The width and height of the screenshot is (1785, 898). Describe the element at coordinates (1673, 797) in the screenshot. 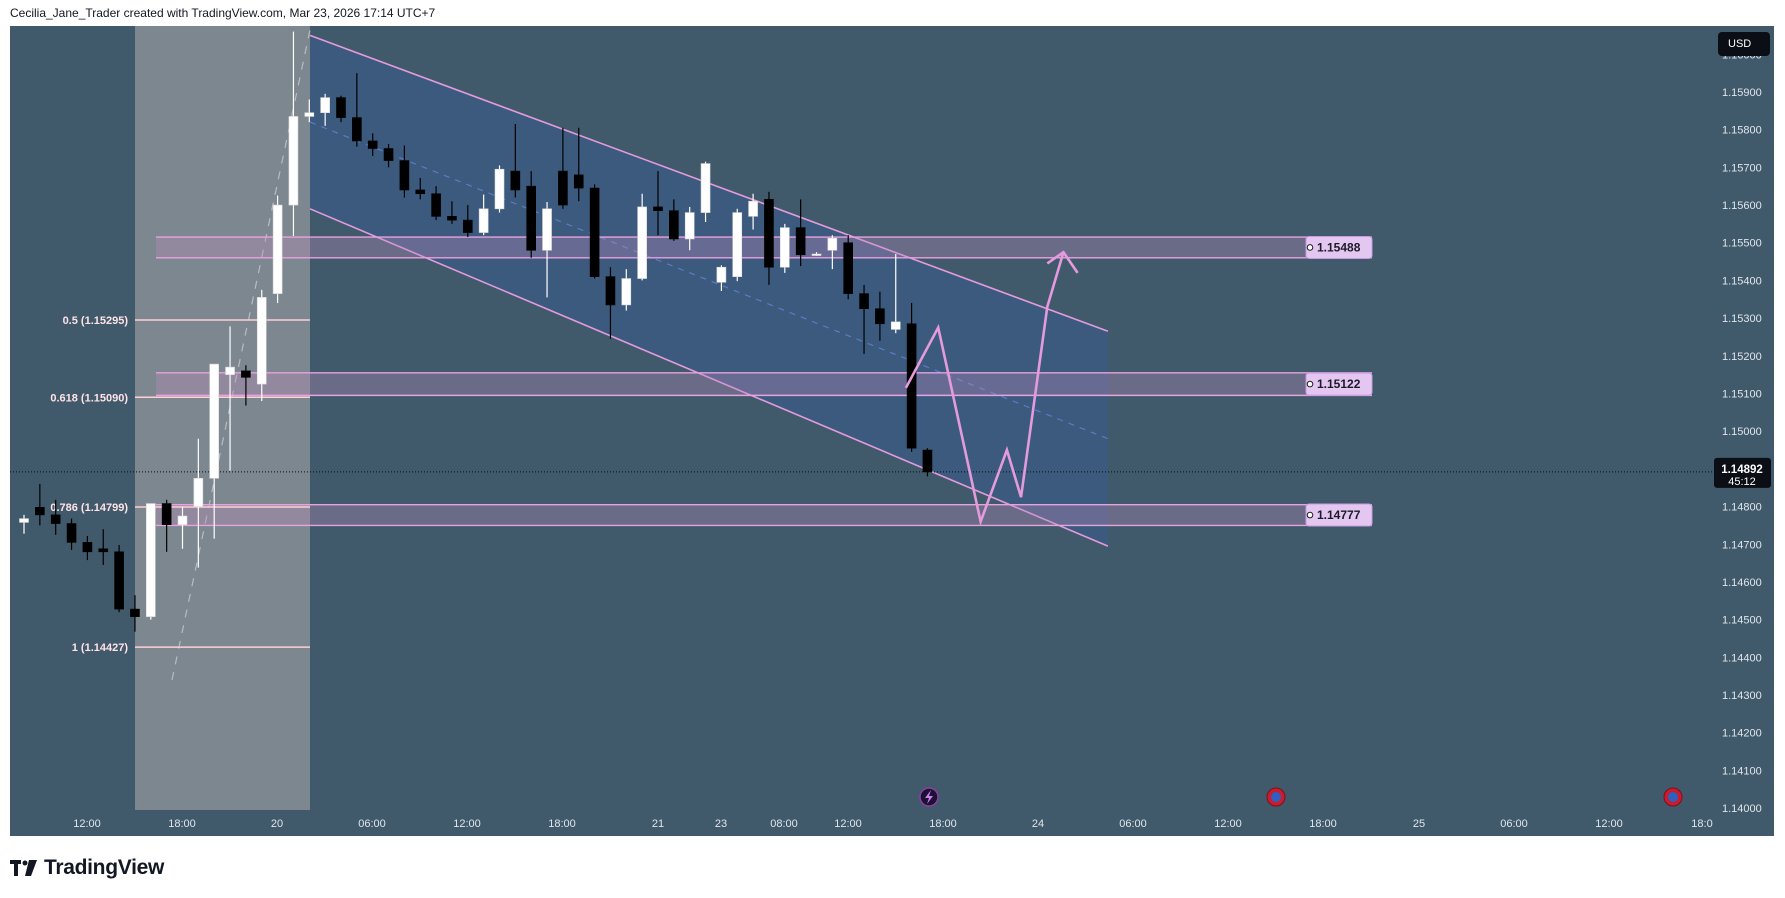

I see `calendar-event-inner-icon` at that location.